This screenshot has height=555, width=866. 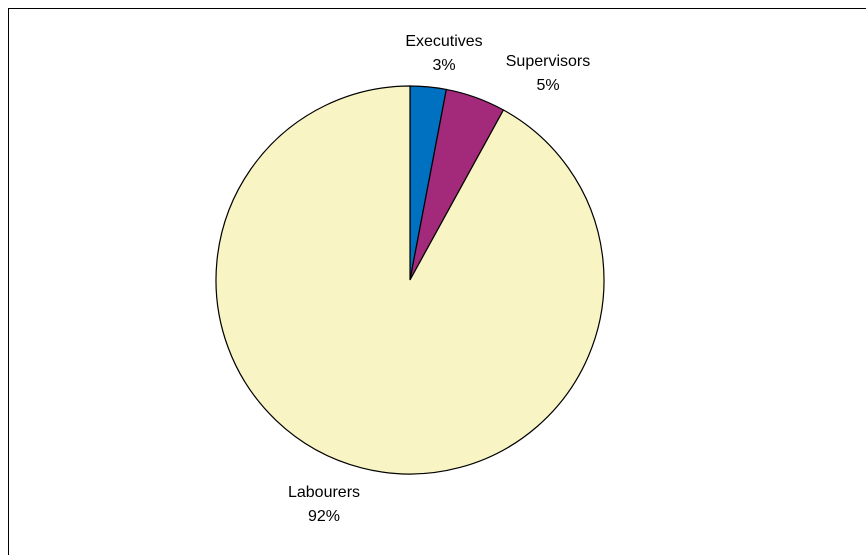 I want to click on slice-label-labourers: Labourers, so click(x=324, y=492).